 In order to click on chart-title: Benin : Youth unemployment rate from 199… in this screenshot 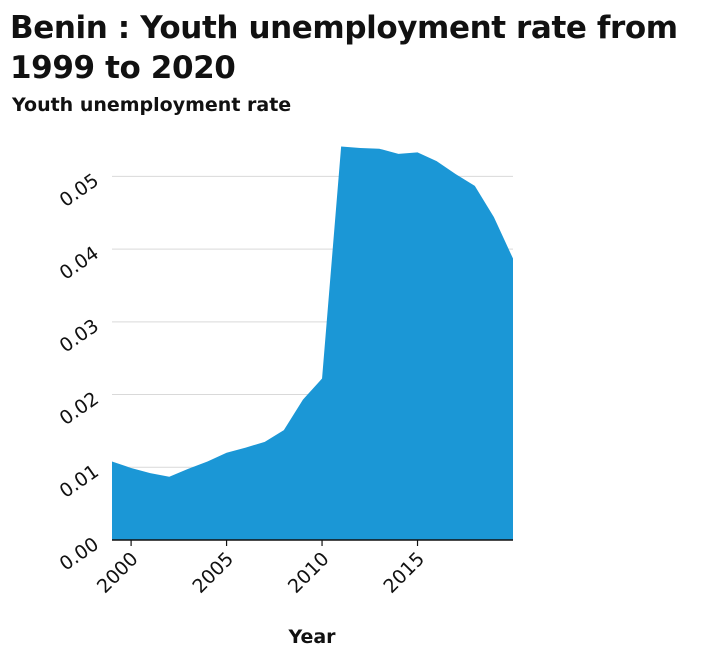, I will do `click(344, 48)`.